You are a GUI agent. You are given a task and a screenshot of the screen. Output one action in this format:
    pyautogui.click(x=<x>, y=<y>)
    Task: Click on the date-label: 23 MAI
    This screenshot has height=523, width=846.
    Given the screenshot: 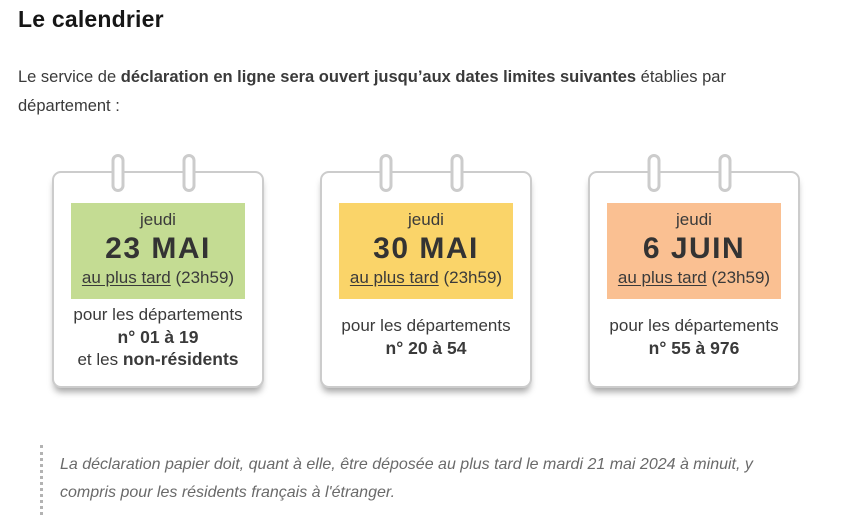 What is the action you would take?
    pyautogui.click(x=158, y=248)
    